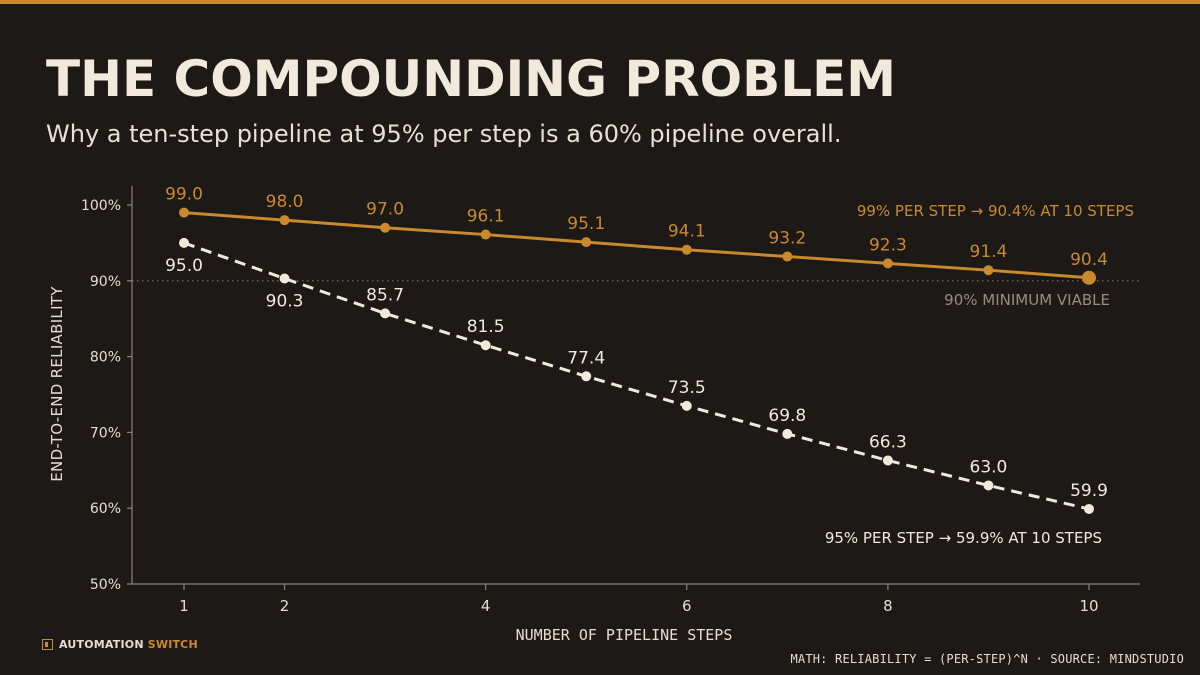 This screenshot has height=675, width=1200. What do you see at coordinates (636, 245) in the screenshot?
I see `series-99-line` at bounding box center [636, 245].